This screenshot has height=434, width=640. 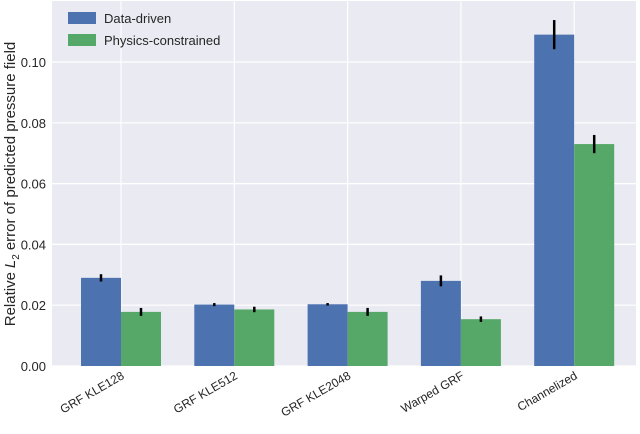 I want to click on x-tick-label: GRF KLE512, so click(x=205, y=392).